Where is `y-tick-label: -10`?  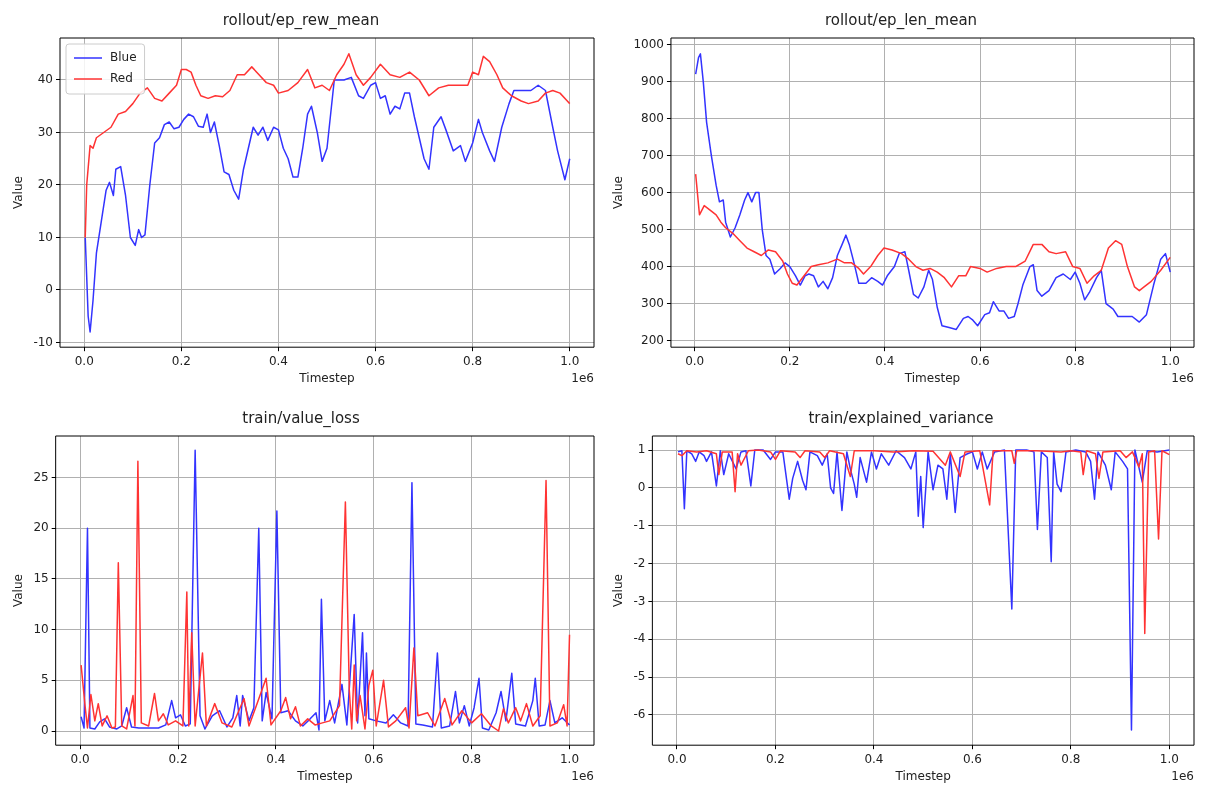 y-tick-label: -10 is located at coordinates (43, 341).